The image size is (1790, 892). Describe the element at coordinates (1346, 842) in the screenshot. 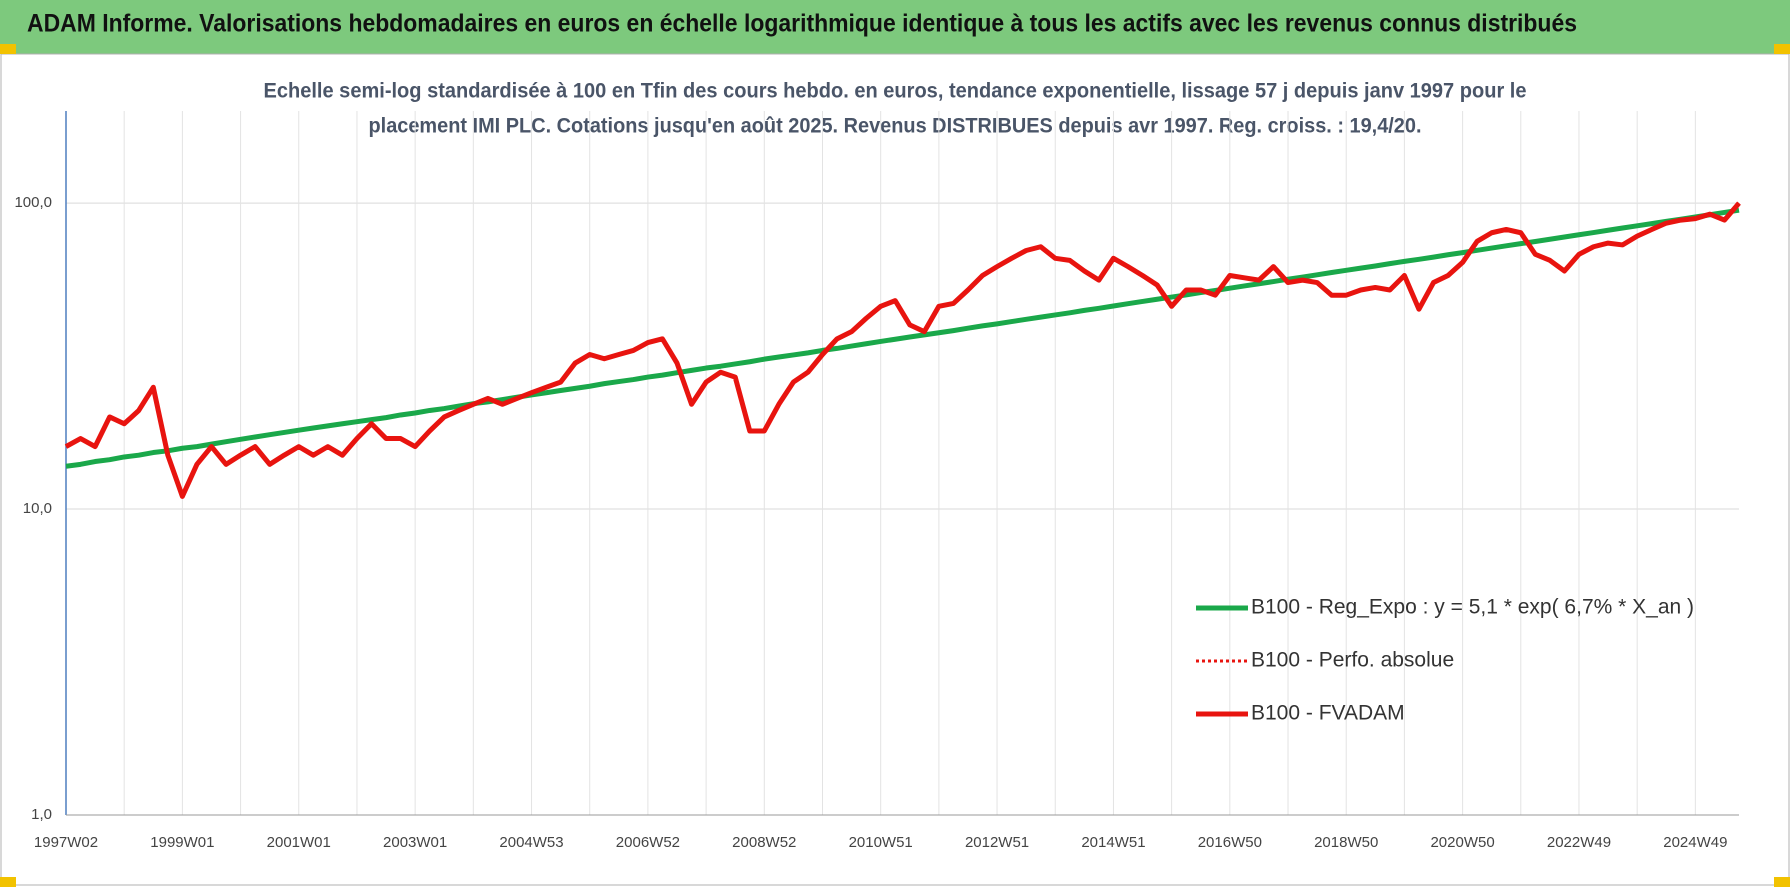

I see `x-tick-label: 2018W50` at that location.